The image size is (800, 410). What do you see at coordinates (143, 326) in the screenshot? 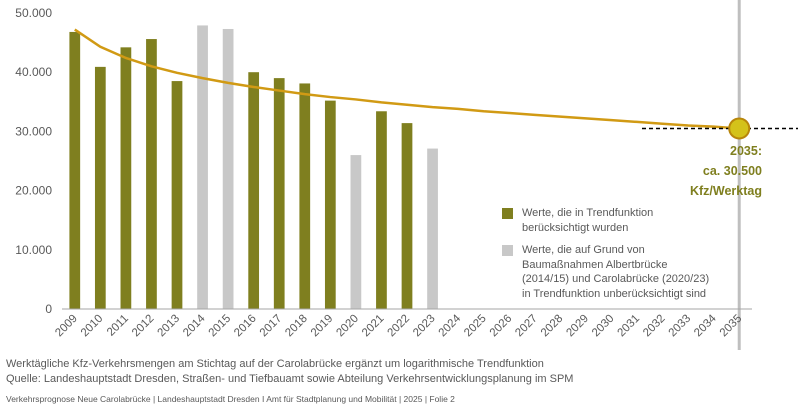
I see `x-tick-label-2012: 2012` at bounding box center [143, 326].